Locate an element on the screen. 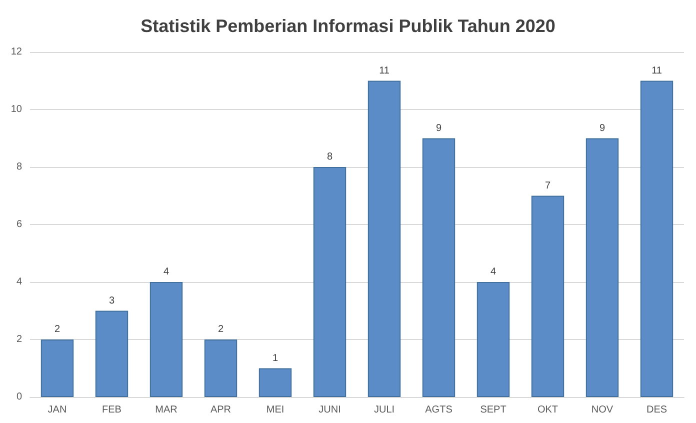 This screenshot has width=696, height=423. y-tick-label: 10 is located at coordinates (16, 109).